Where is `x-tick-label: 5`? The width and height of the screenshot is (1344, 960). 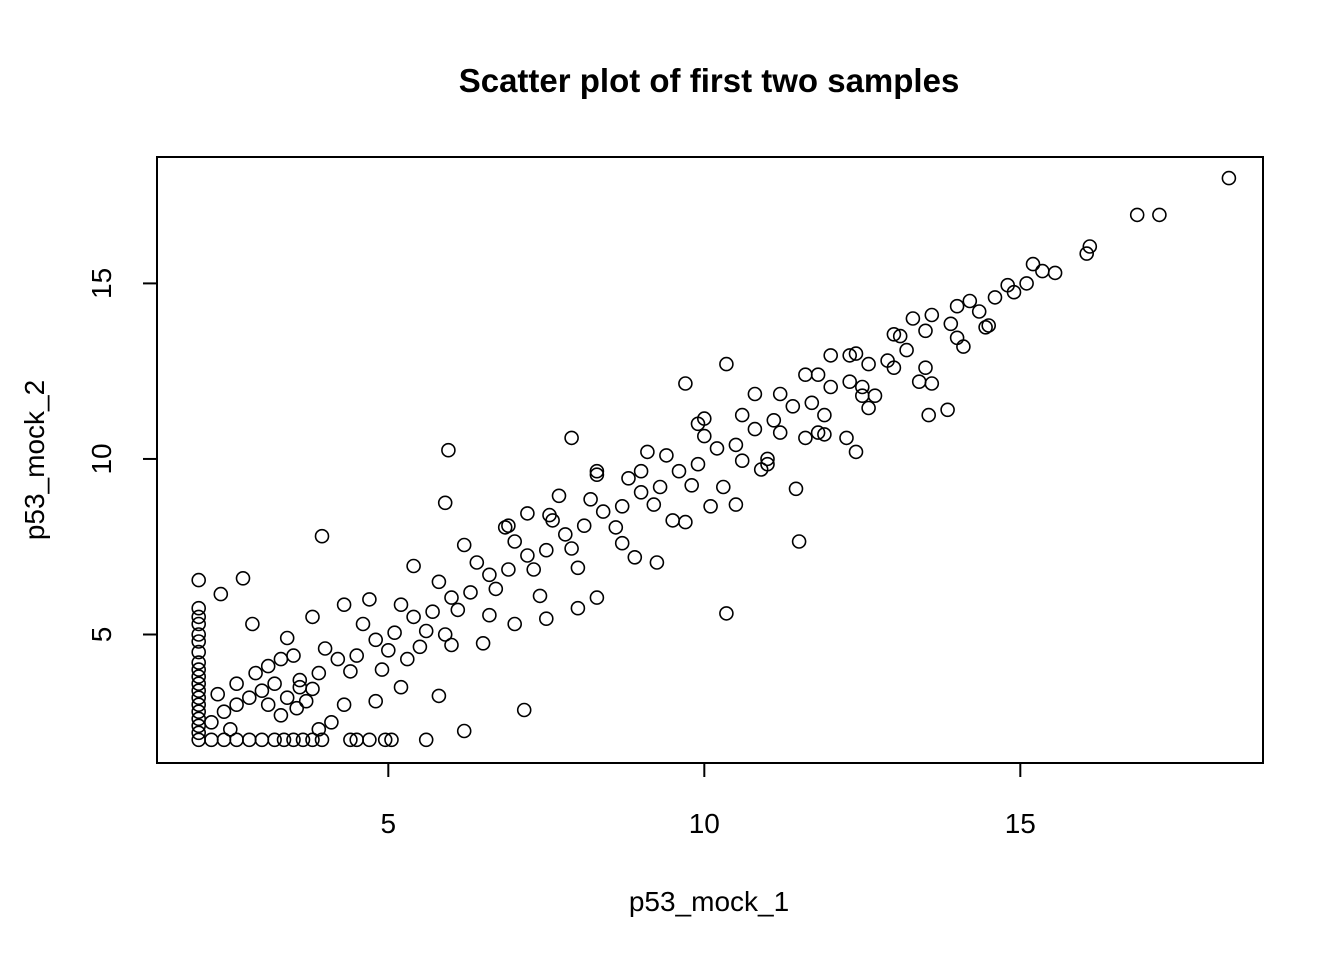 x-tick-label: 5 is located at coordinates (389, 823).